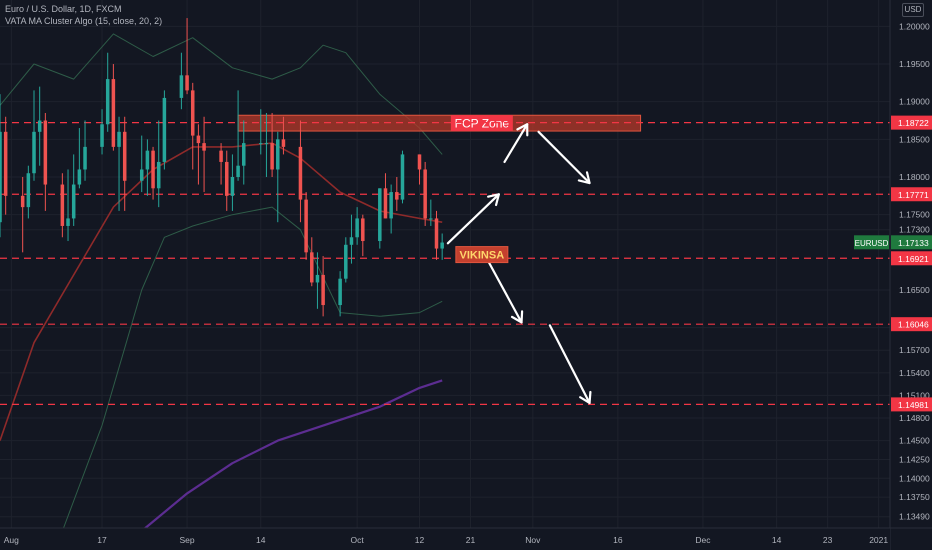  I want to click on time-tick-label: 17, so click(102, 540).